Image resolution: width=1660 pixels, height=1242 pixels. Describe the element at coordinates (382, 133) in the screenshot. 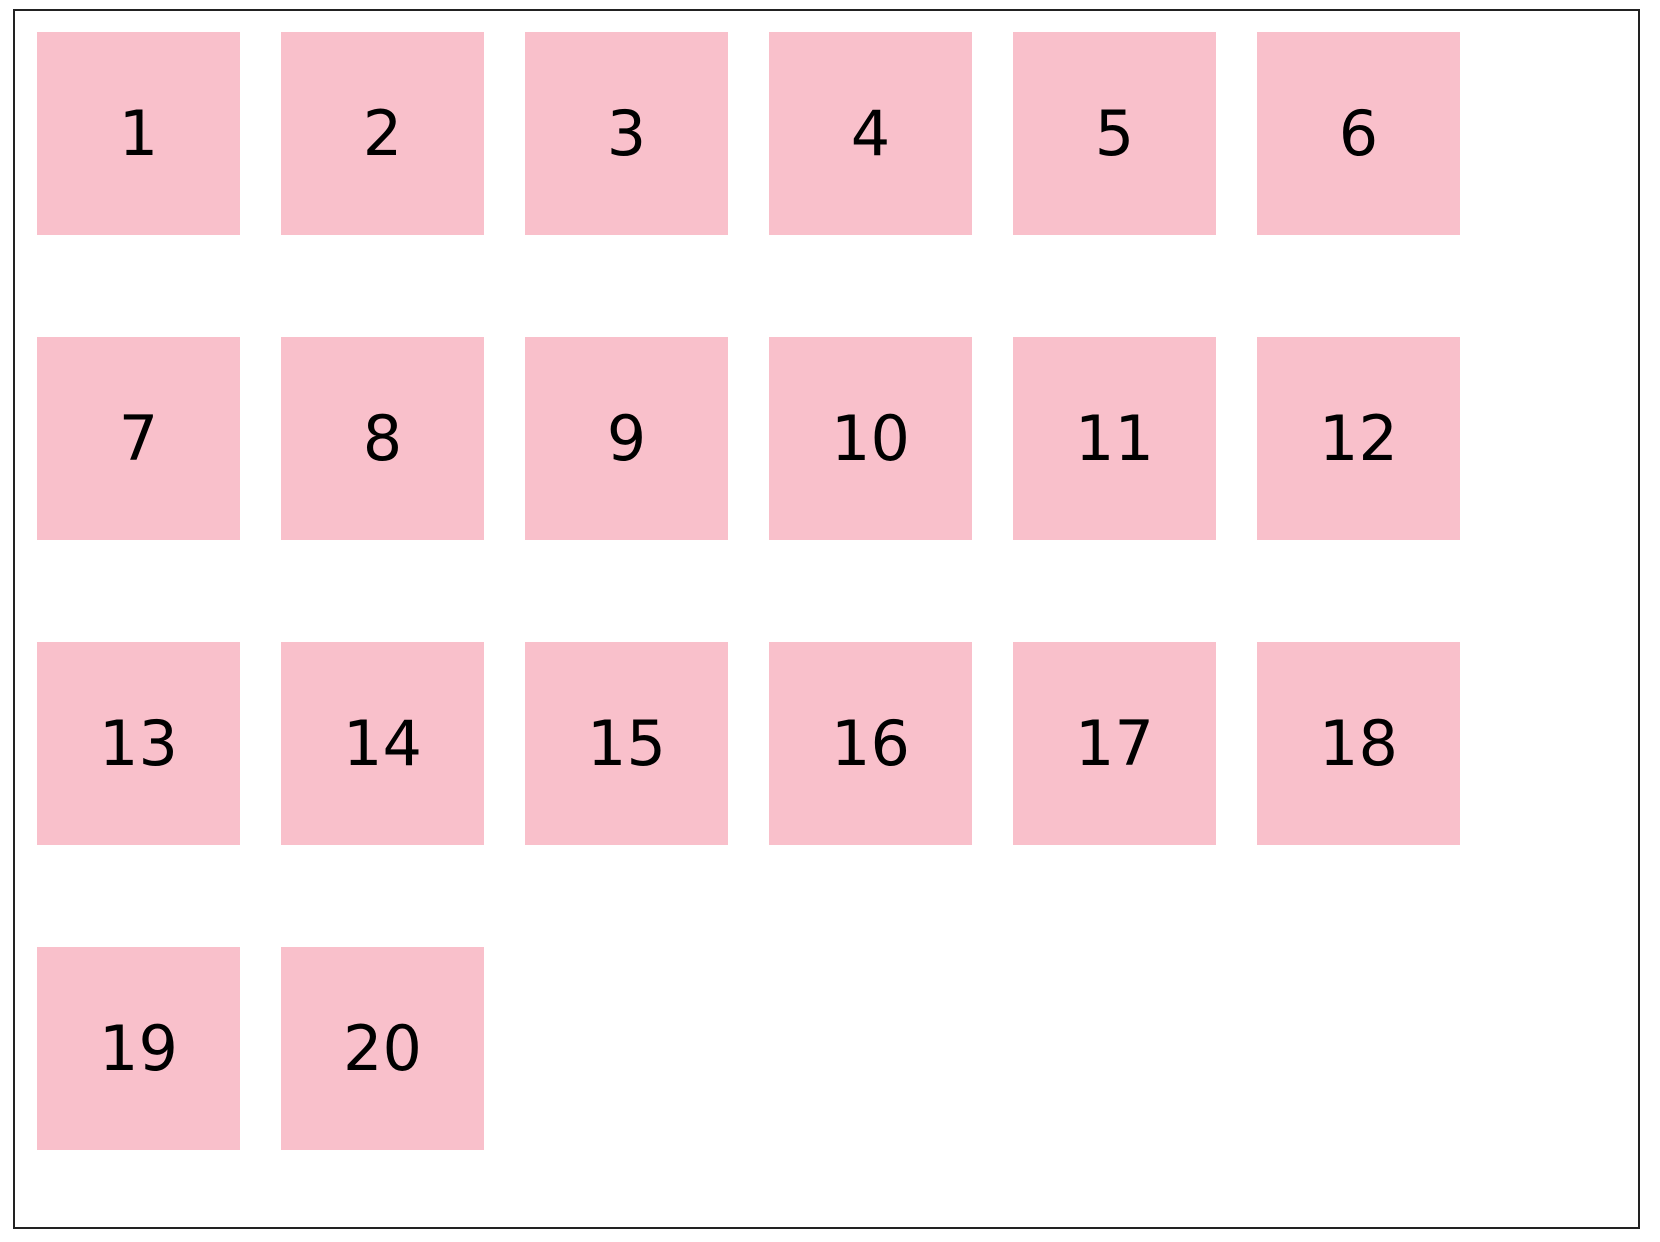

I see `tile-2: 2` at that location.